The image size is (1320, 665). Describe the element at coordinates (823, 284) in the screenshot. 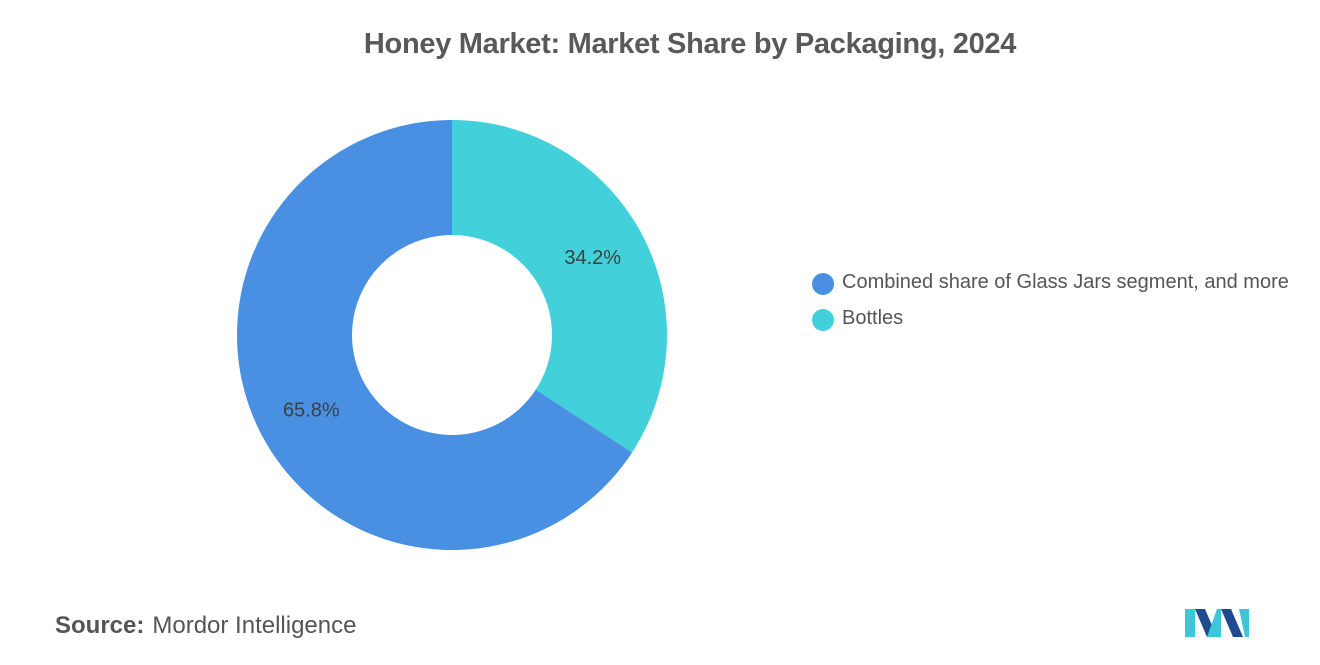

I see `legend-swatch-glass-jars` at that location.